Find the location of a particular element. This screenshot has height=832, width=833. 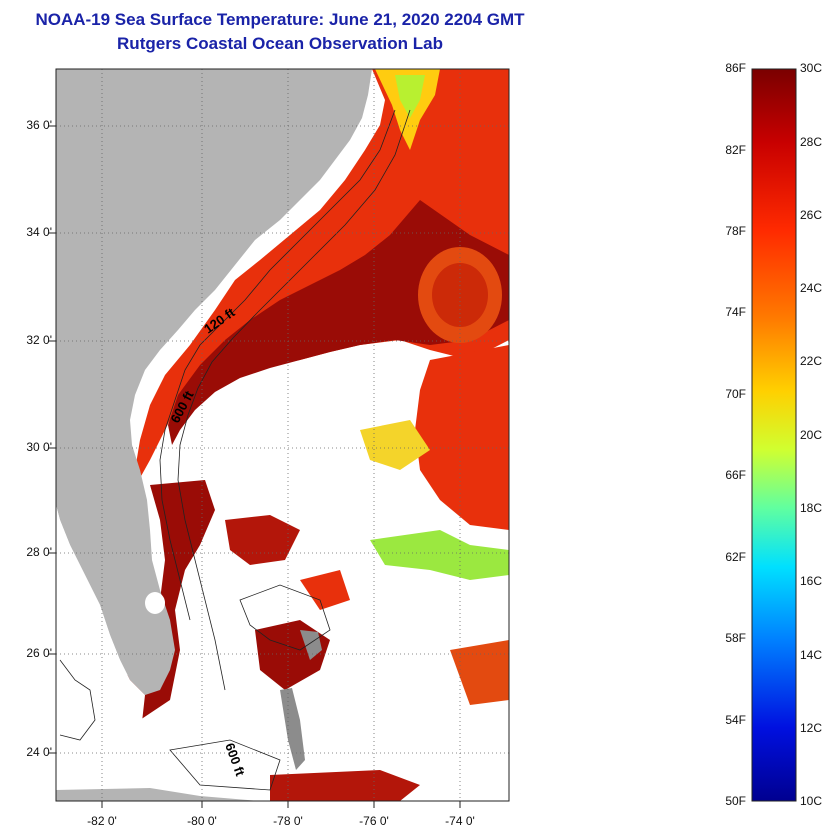

colorbar-c-label: 26C is located at coordinates (811, 215).